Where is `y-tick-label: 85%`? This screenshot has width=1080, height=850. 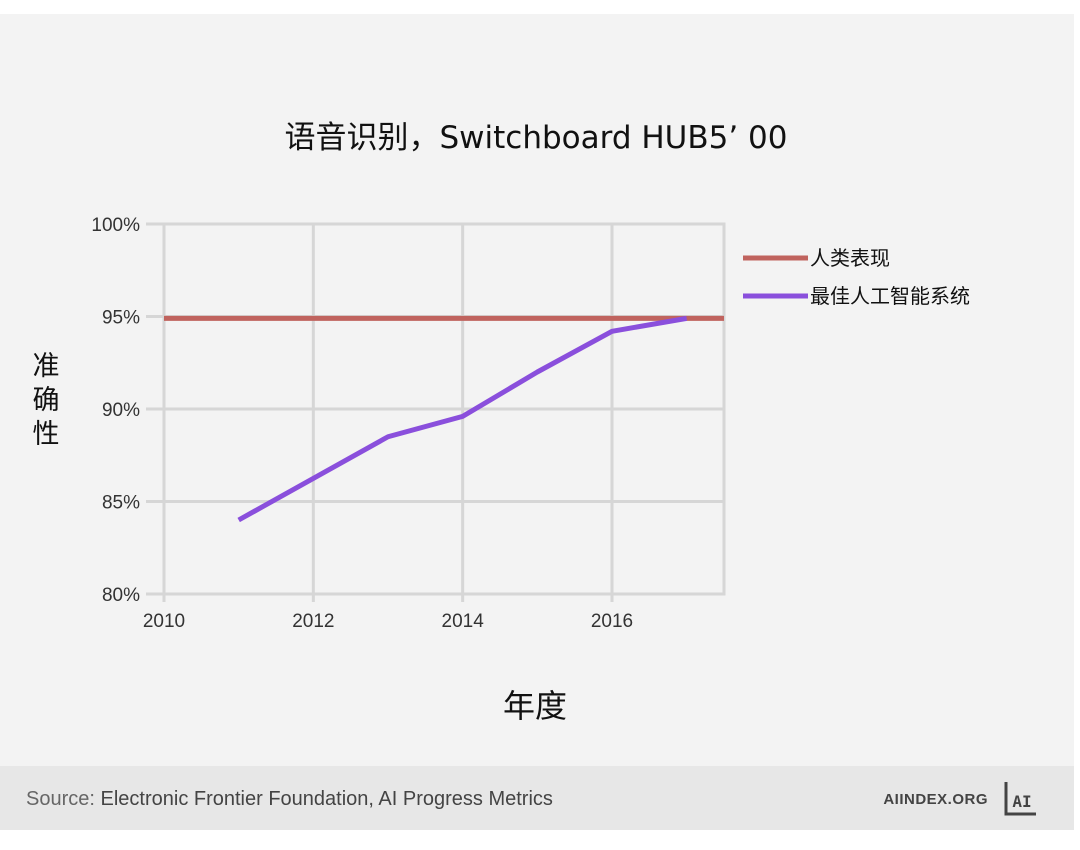 y-tick-label: 85% is located at coordinates (121, 503).